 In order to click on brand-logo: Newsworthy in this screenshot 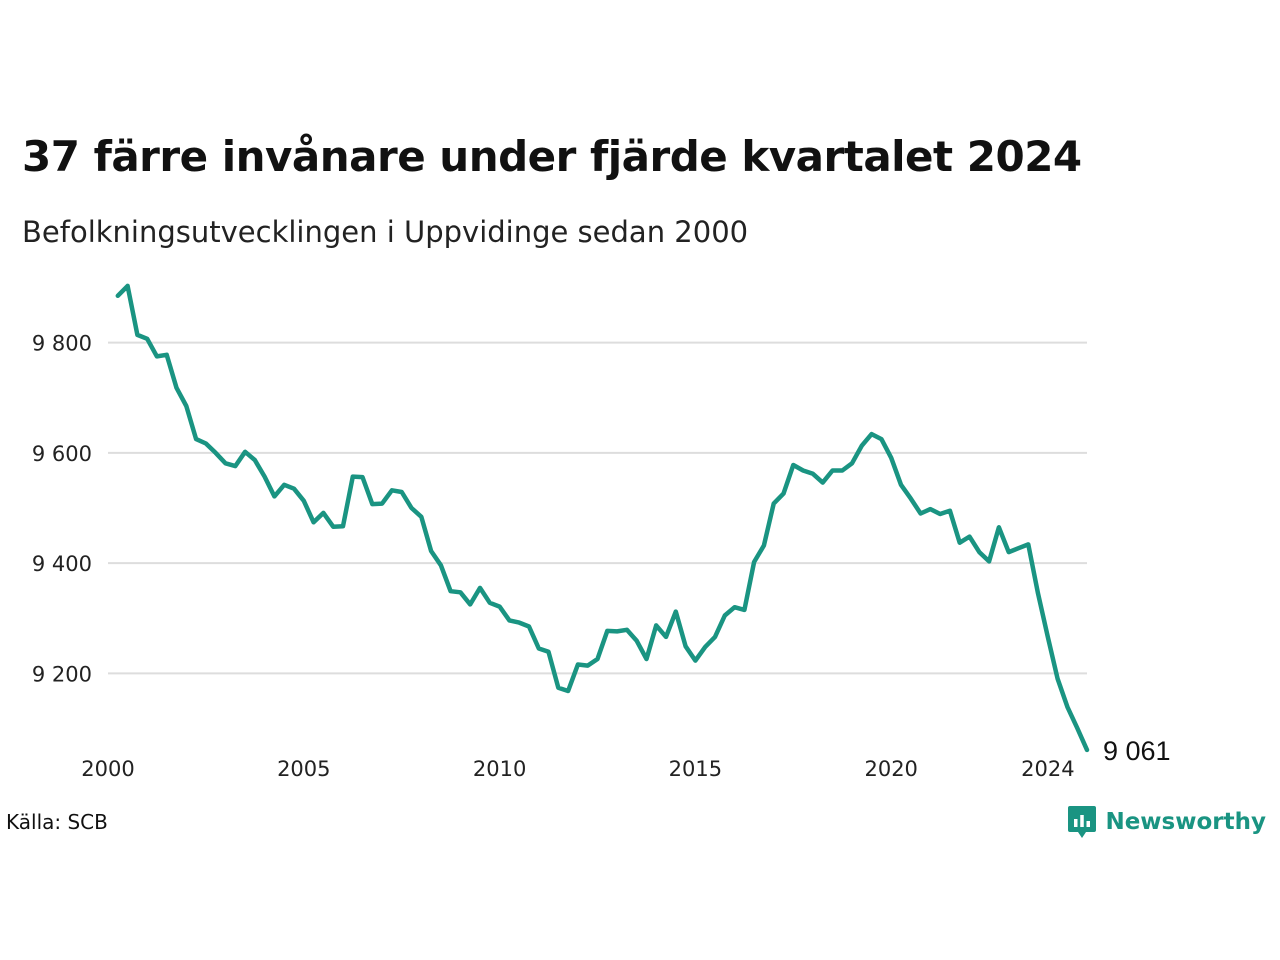, I will do `click(1166, 822)`.